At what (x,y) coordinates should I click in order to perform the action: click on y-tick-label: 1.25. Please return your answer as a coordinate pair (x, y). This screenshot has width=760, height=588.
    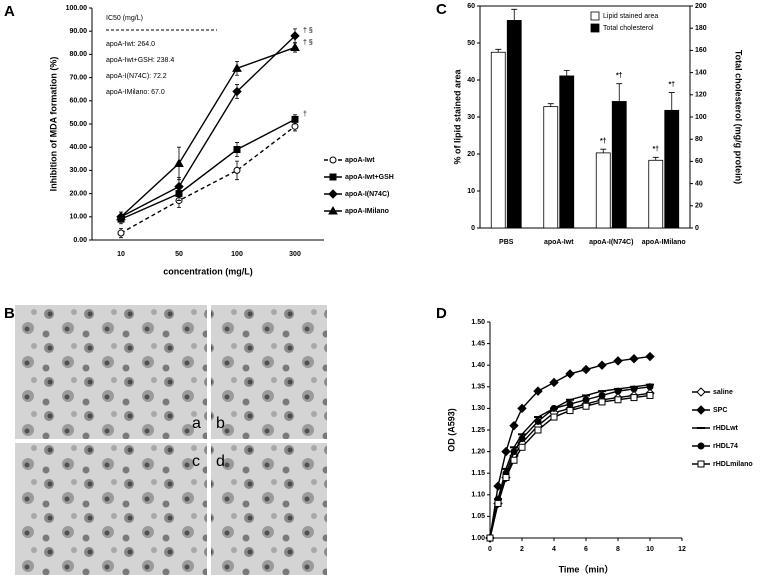
    Looking at the image, I should click on (478, 430).